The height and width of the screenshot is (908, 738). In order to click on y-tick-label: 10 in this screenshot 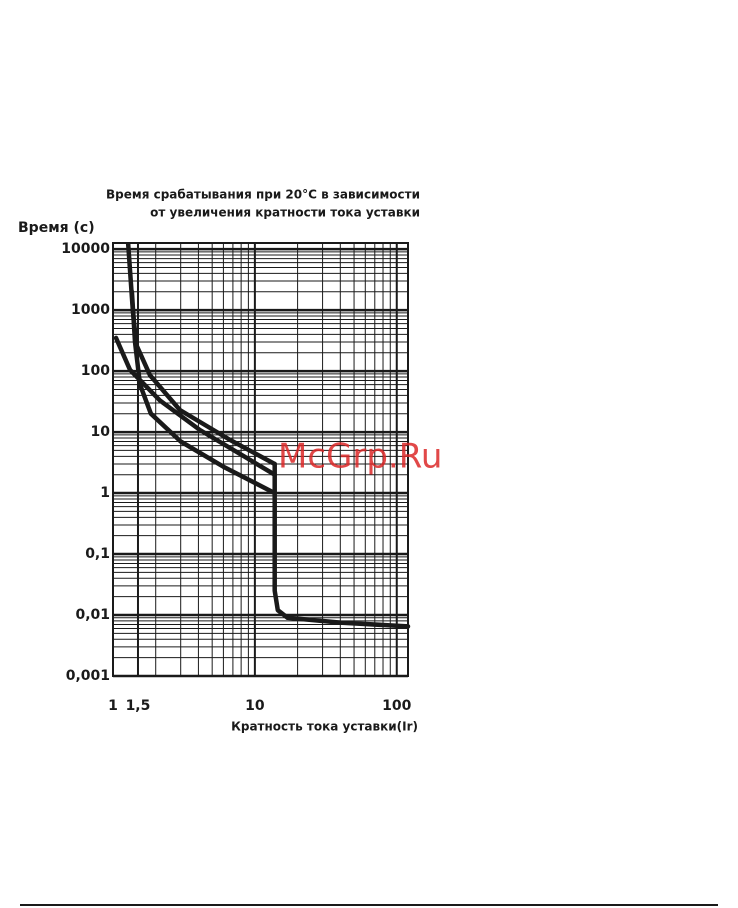, I will do `click(101, 432)`.